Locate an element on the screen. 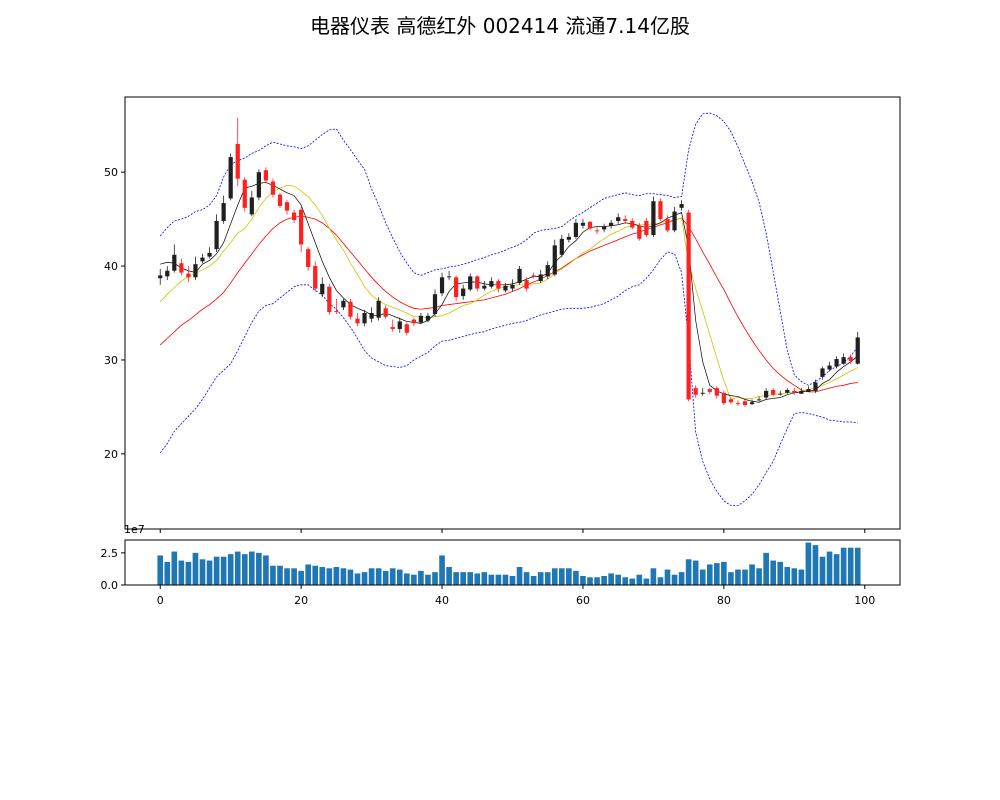 The height and width of the screenshot is (800, 1000). price-x-axis is located at coordinates (512, 531).